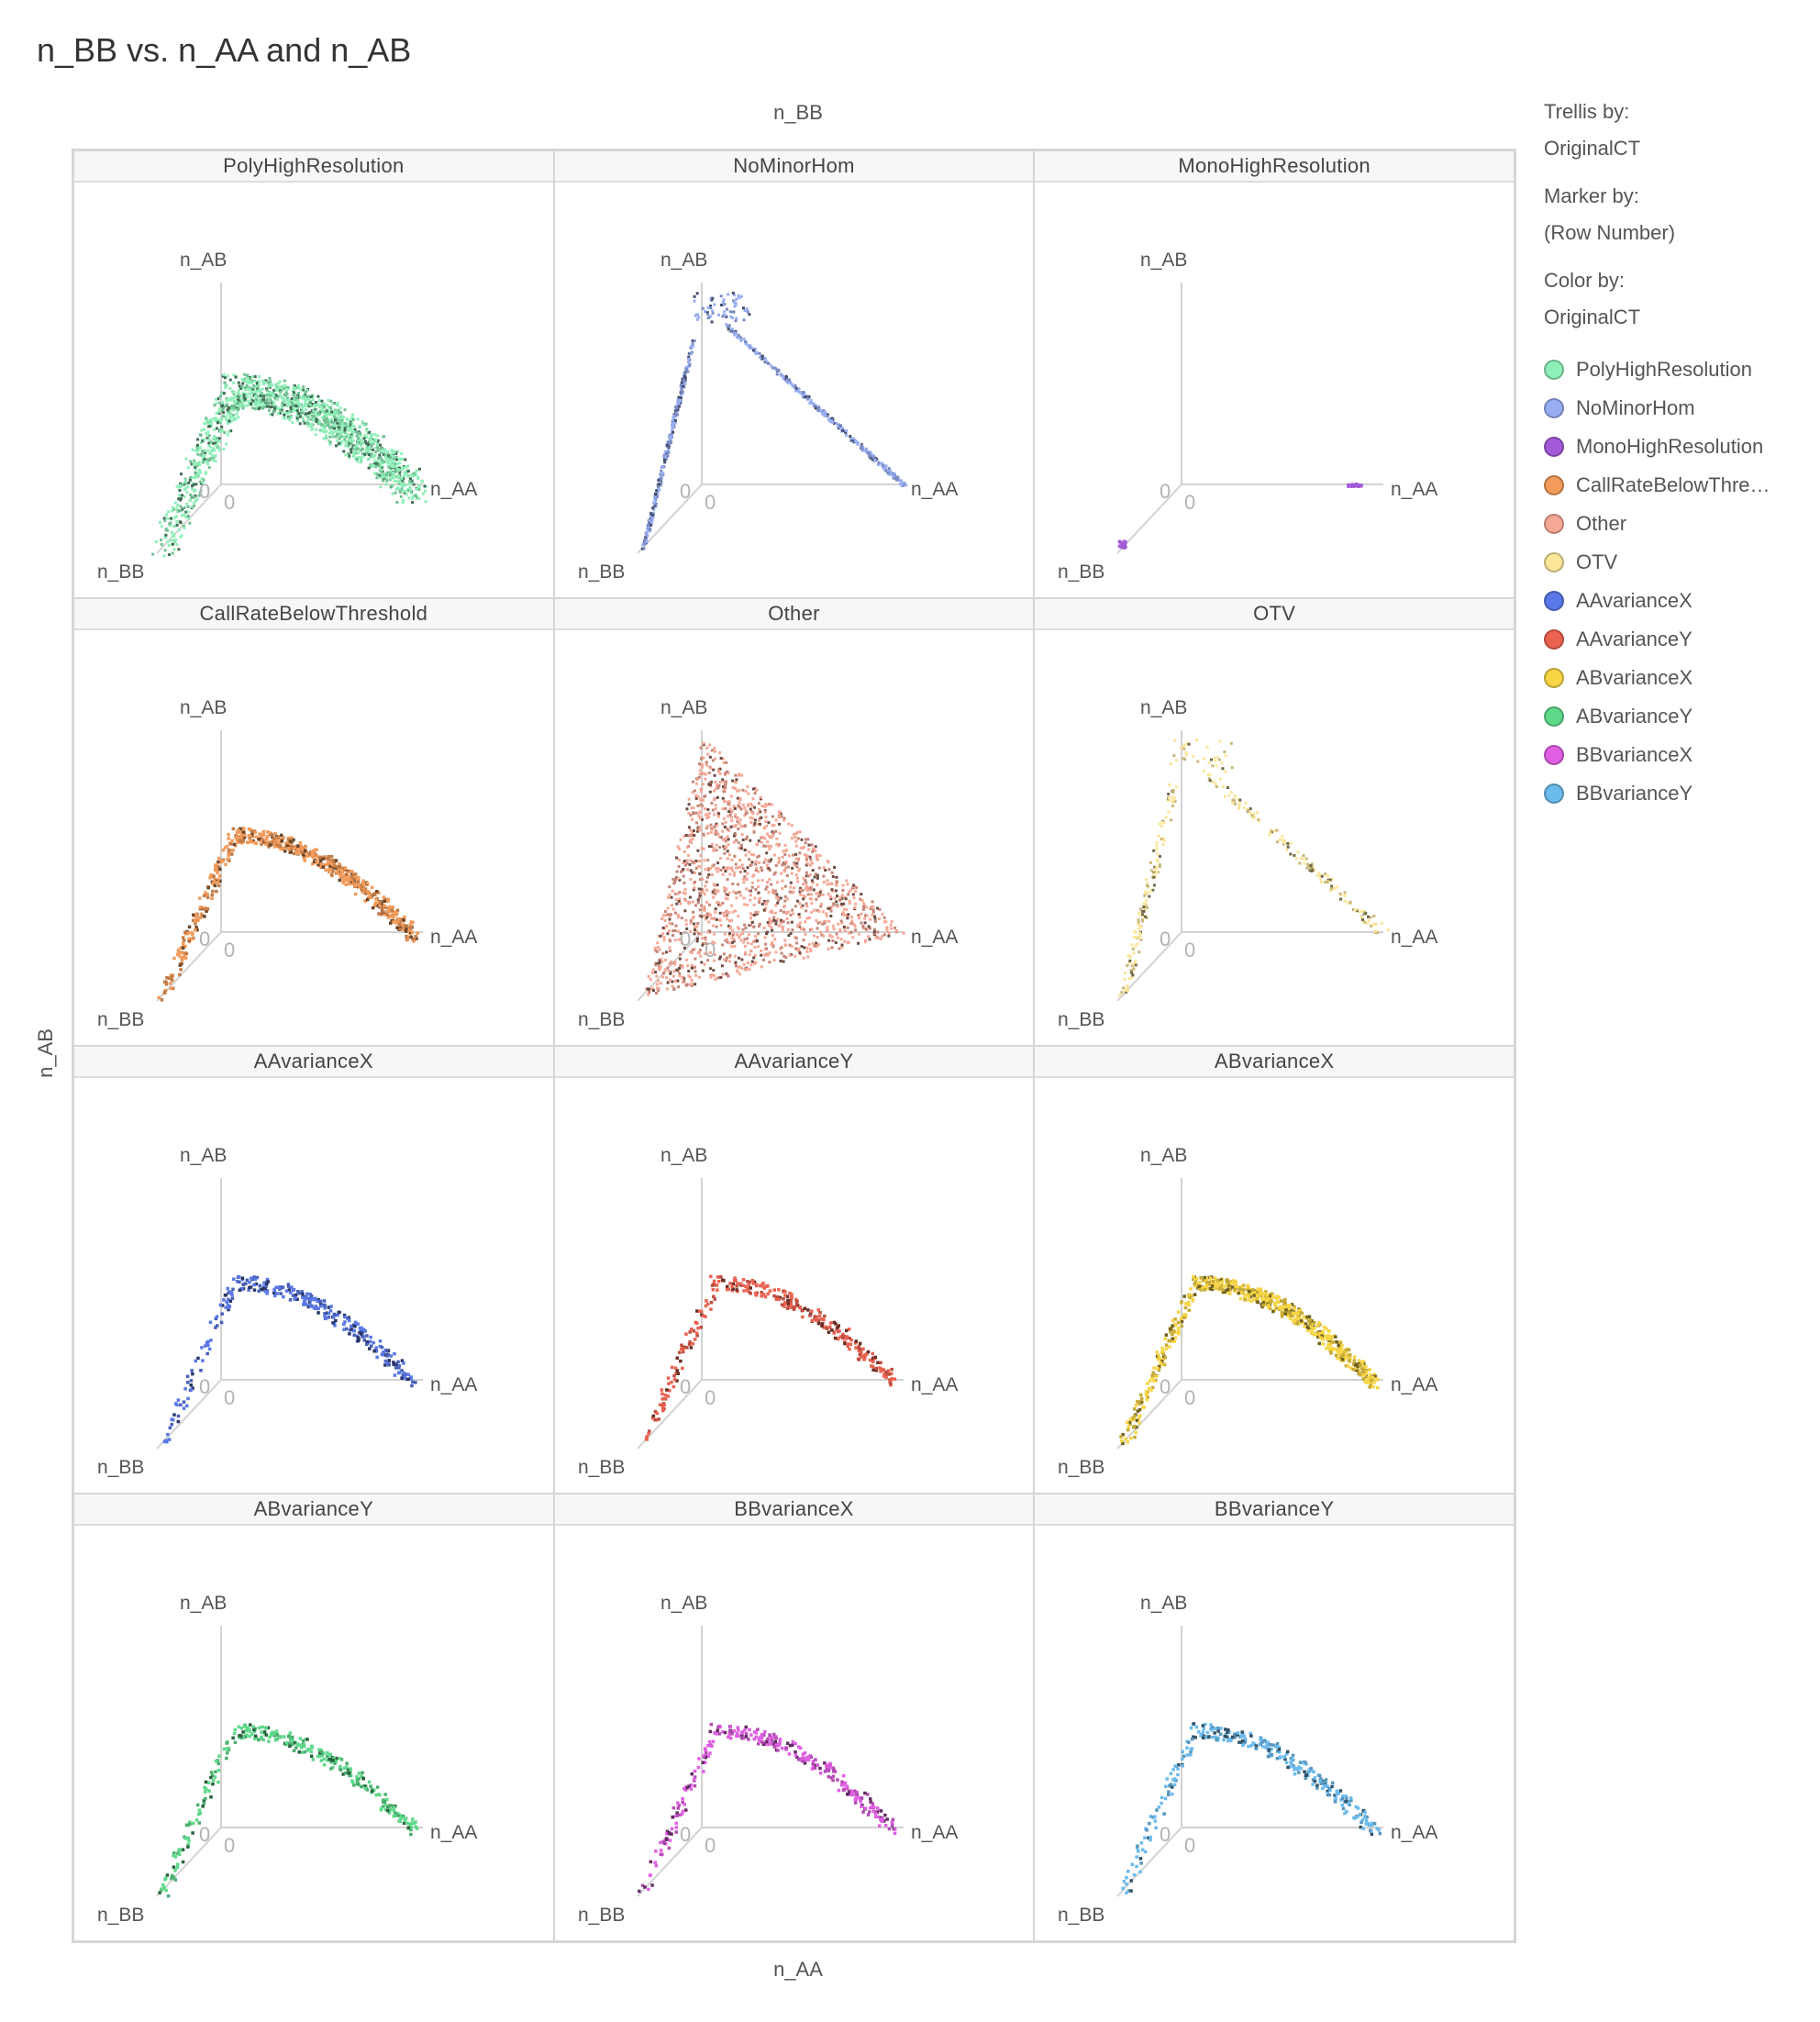 The image size is (1820, 2022). I want to click on trellis-panel: PolyHighResolution n_AB n_AA n_BB 0 0, so click(313, 374).